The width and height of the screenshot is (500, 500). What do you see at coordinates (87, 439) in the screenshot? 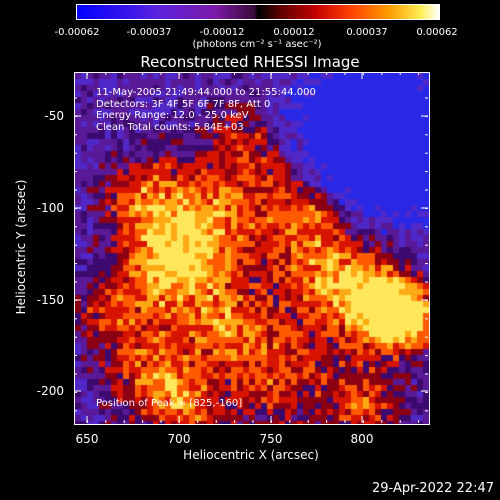
I see `x-tick-label: 650` at bounding box center [87, 439].